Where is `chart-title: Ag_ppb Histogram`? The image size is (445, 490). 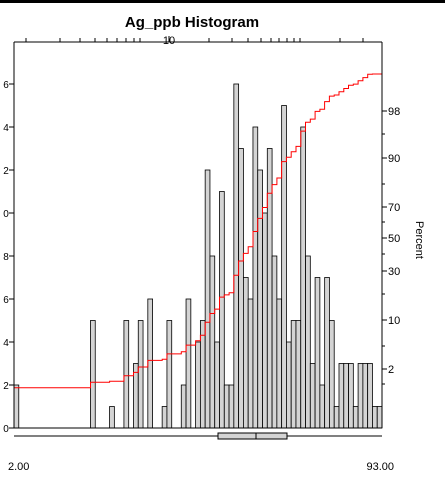 chart-title: Ag_ppb Histogram is located at coordinates (192, 22).